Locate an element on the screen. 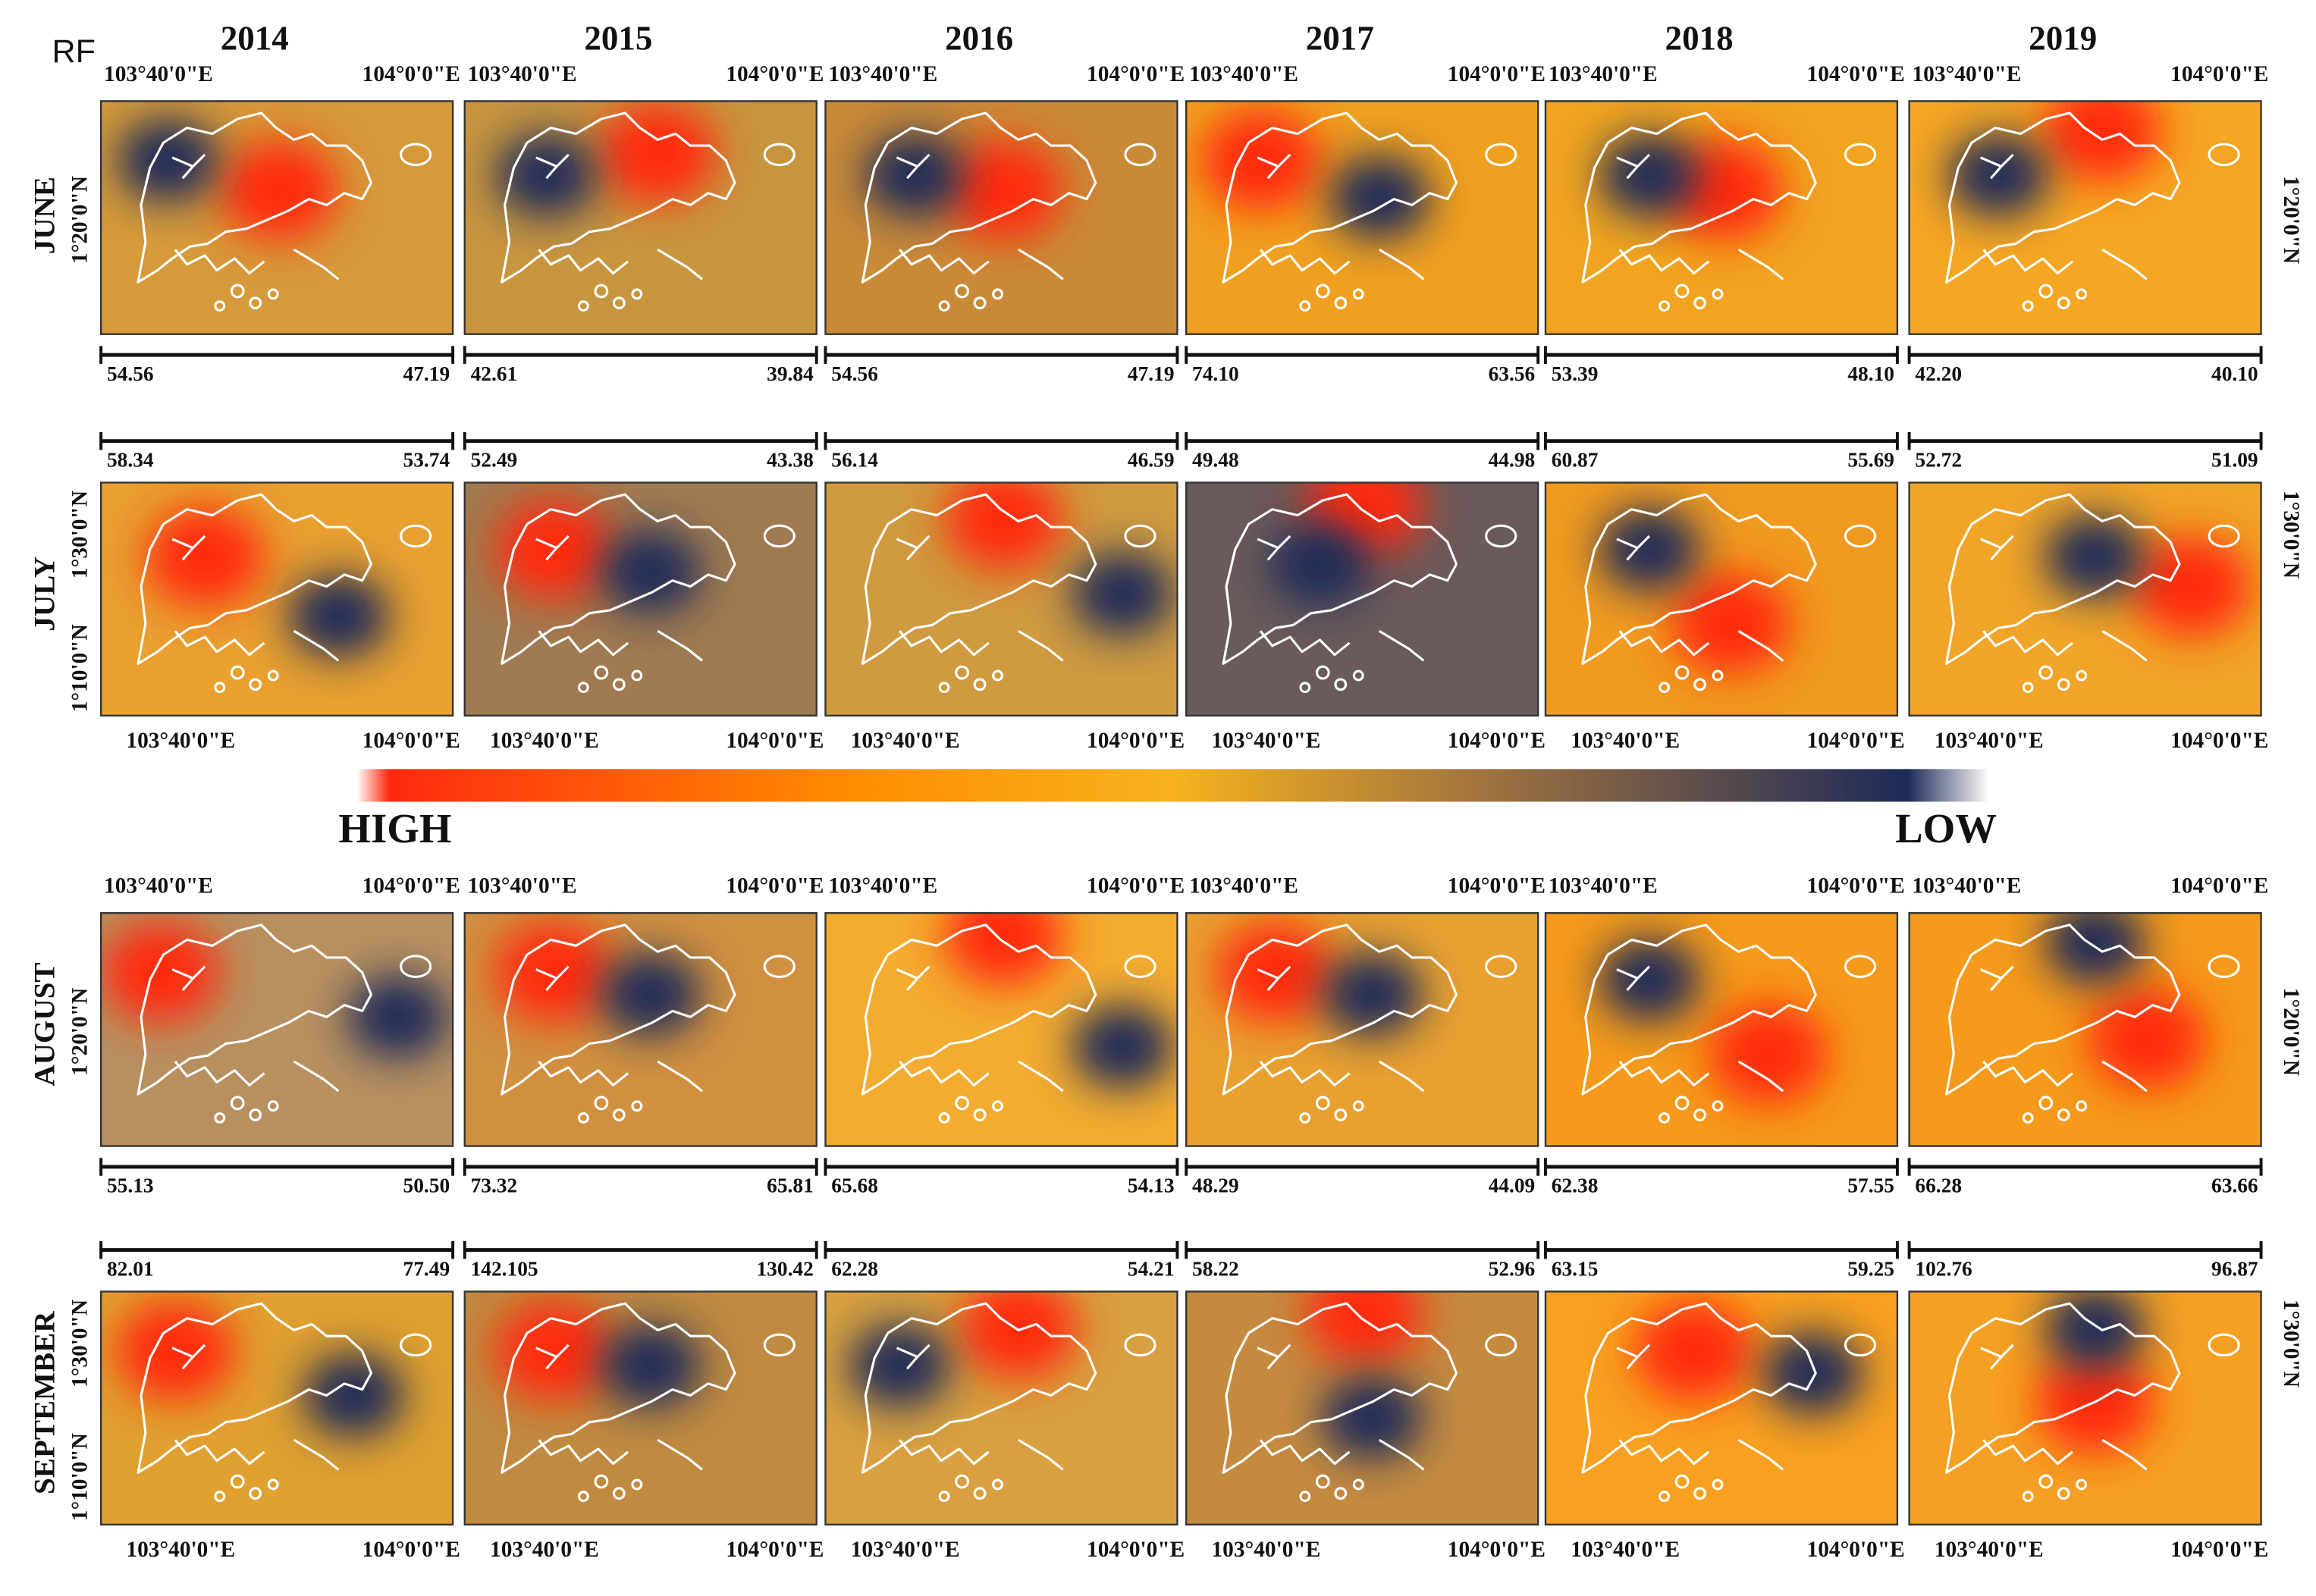  scale-max: 54.56 is located at coordinates (854, 373).